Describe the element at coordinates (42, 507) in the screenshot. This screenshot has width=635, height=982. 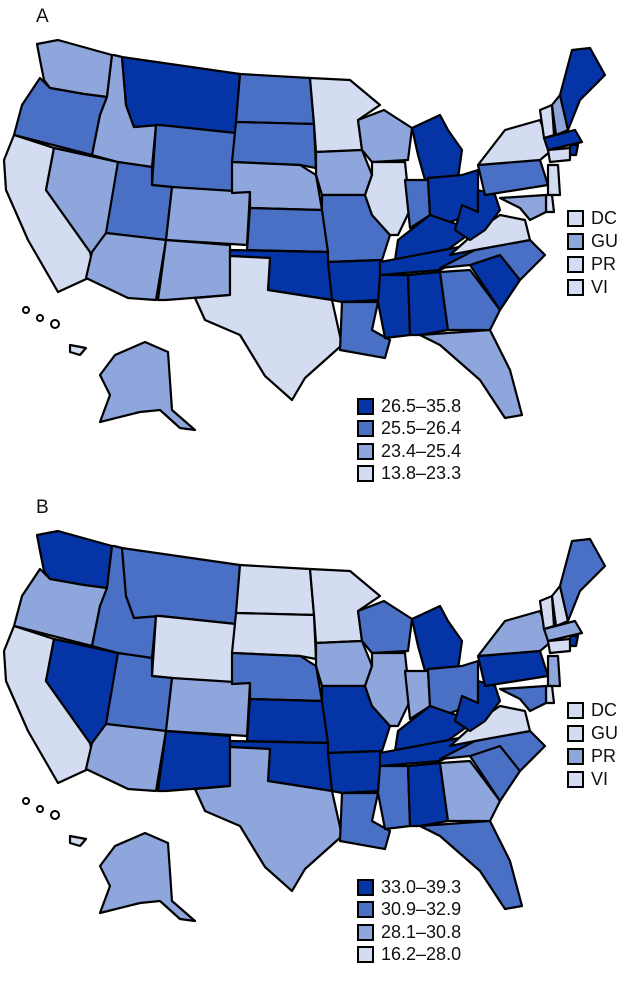
I see `panel-label: B` at that location.